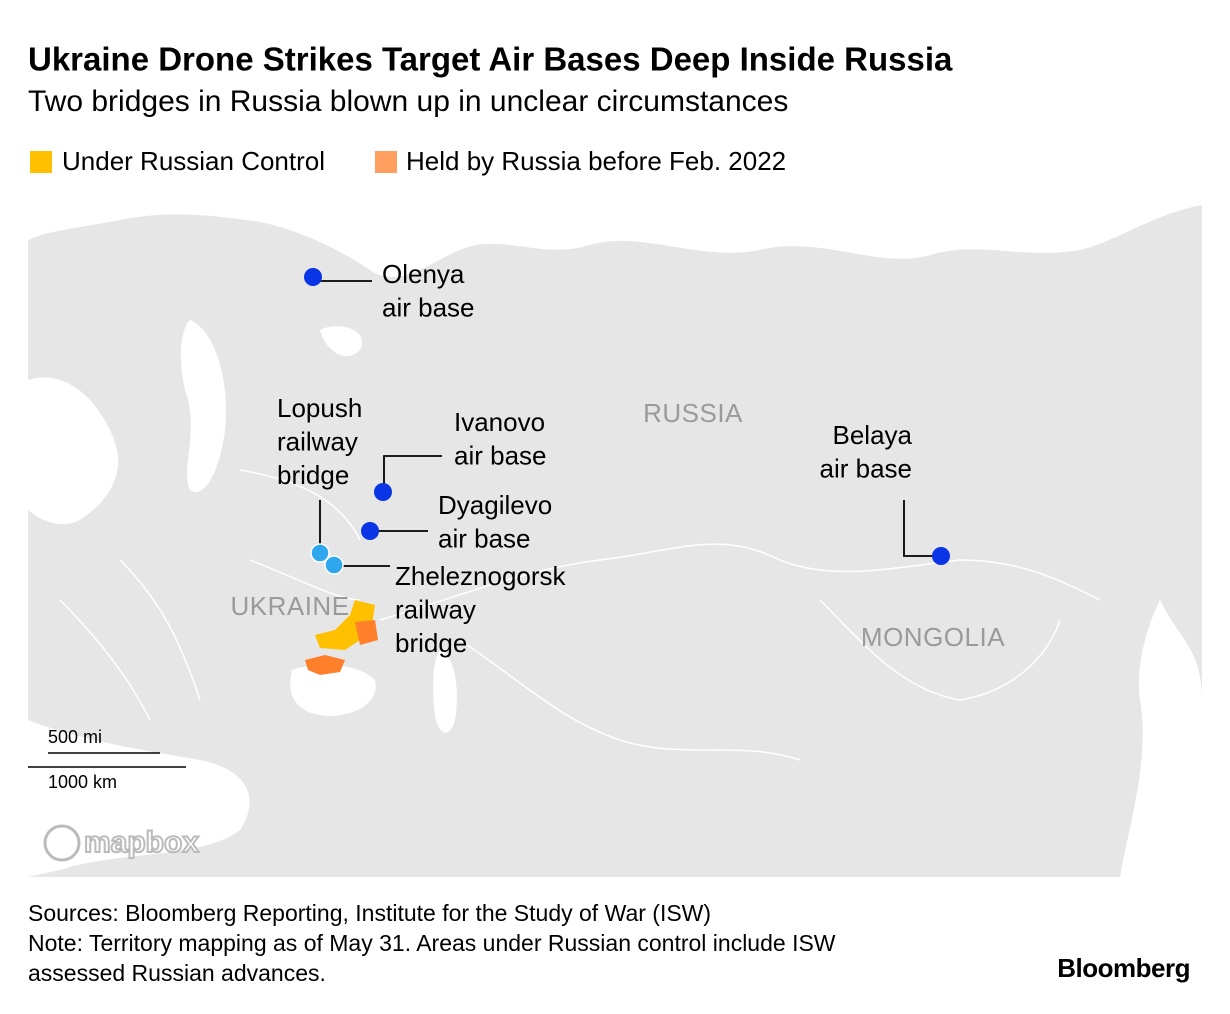 The image size is (1230, 1014). Describe the element at coordinates (139, 798) in the screenshot. I see `mediterranean-sea` at that location.